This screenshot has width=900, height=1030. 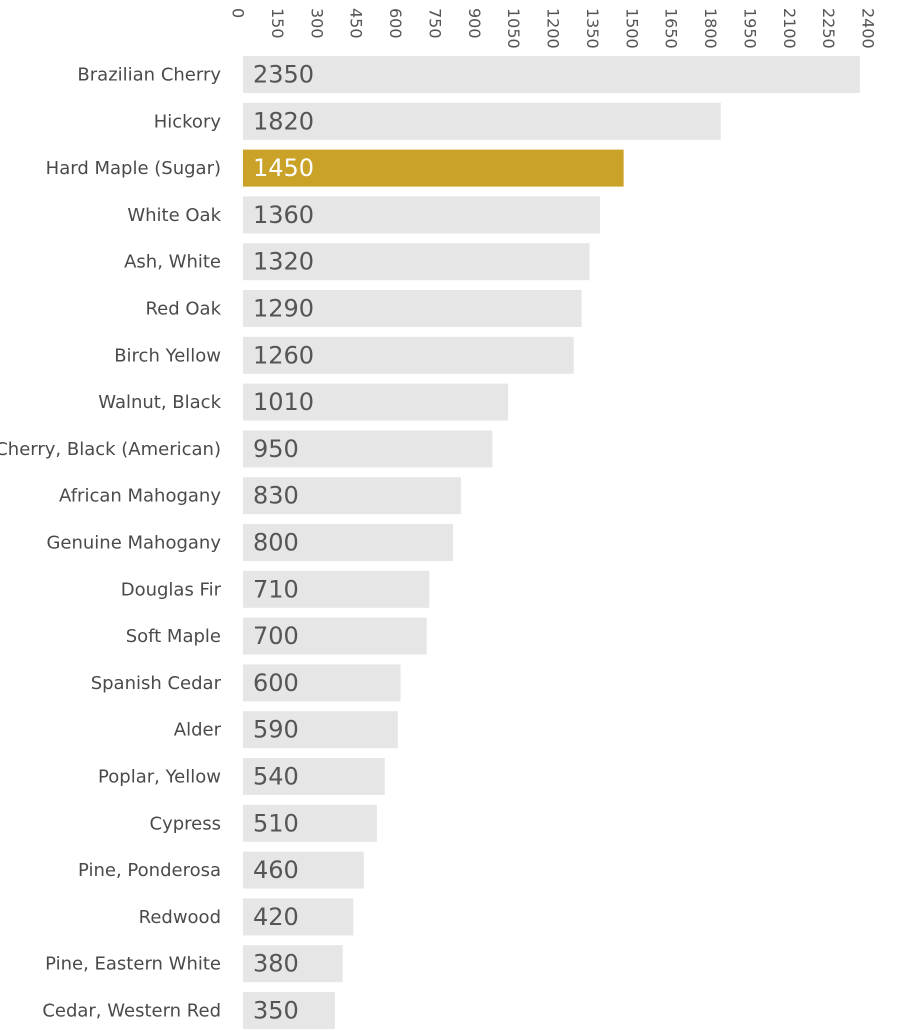 I want to click on category-label: Pine, Ponderosa, so click(x=149, y=870).